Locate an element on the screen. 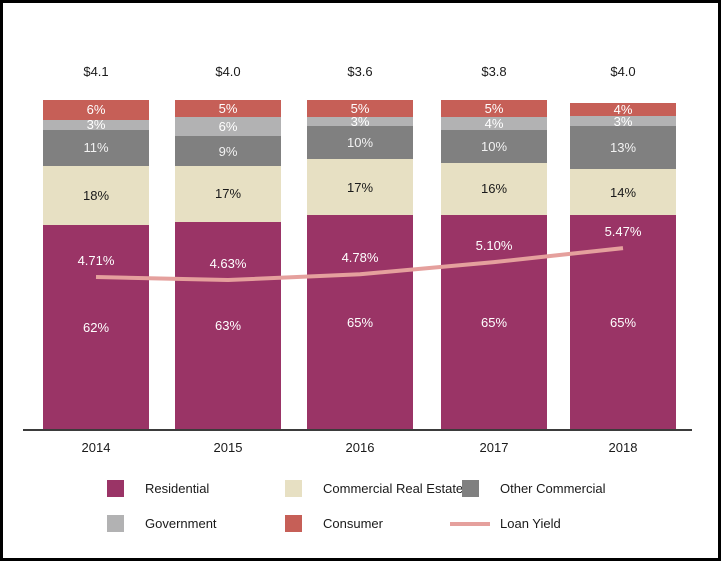 The width and height of the screenshot is (721, 561). segment-value-label: 63% is located at coordinates (228, 325).